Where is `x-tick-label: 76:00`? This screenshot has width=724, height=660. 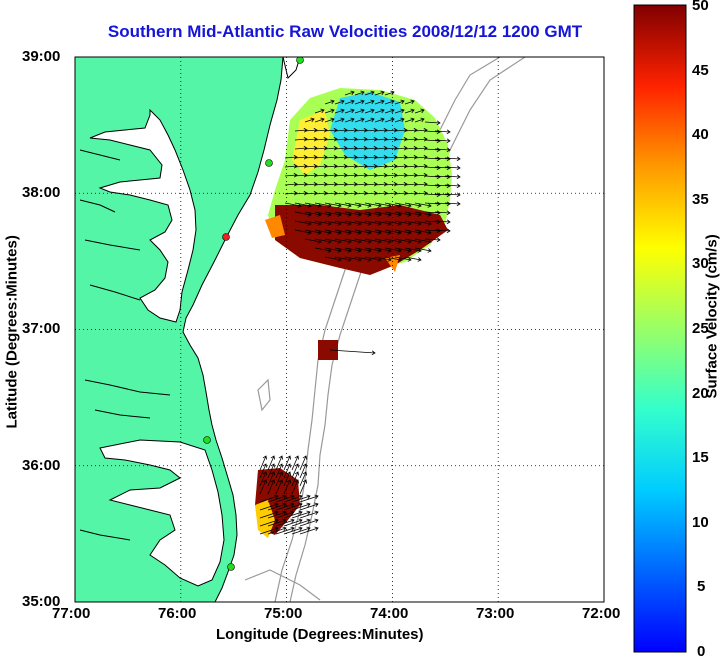 x-tick-label: 76:00 is located at coordinates (177, 613).